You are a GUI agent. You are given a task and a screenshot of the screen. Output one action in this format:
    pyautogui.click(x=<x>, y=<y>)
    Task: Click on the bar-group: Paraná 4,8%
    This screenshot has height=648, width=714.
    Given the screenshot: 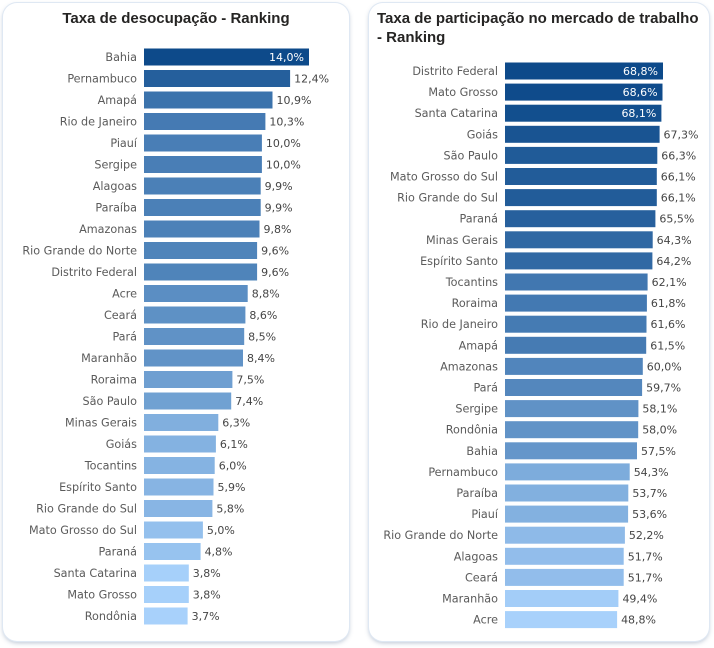 What is the action you would take?
    pyautogui.click(x=165, y=551)
    